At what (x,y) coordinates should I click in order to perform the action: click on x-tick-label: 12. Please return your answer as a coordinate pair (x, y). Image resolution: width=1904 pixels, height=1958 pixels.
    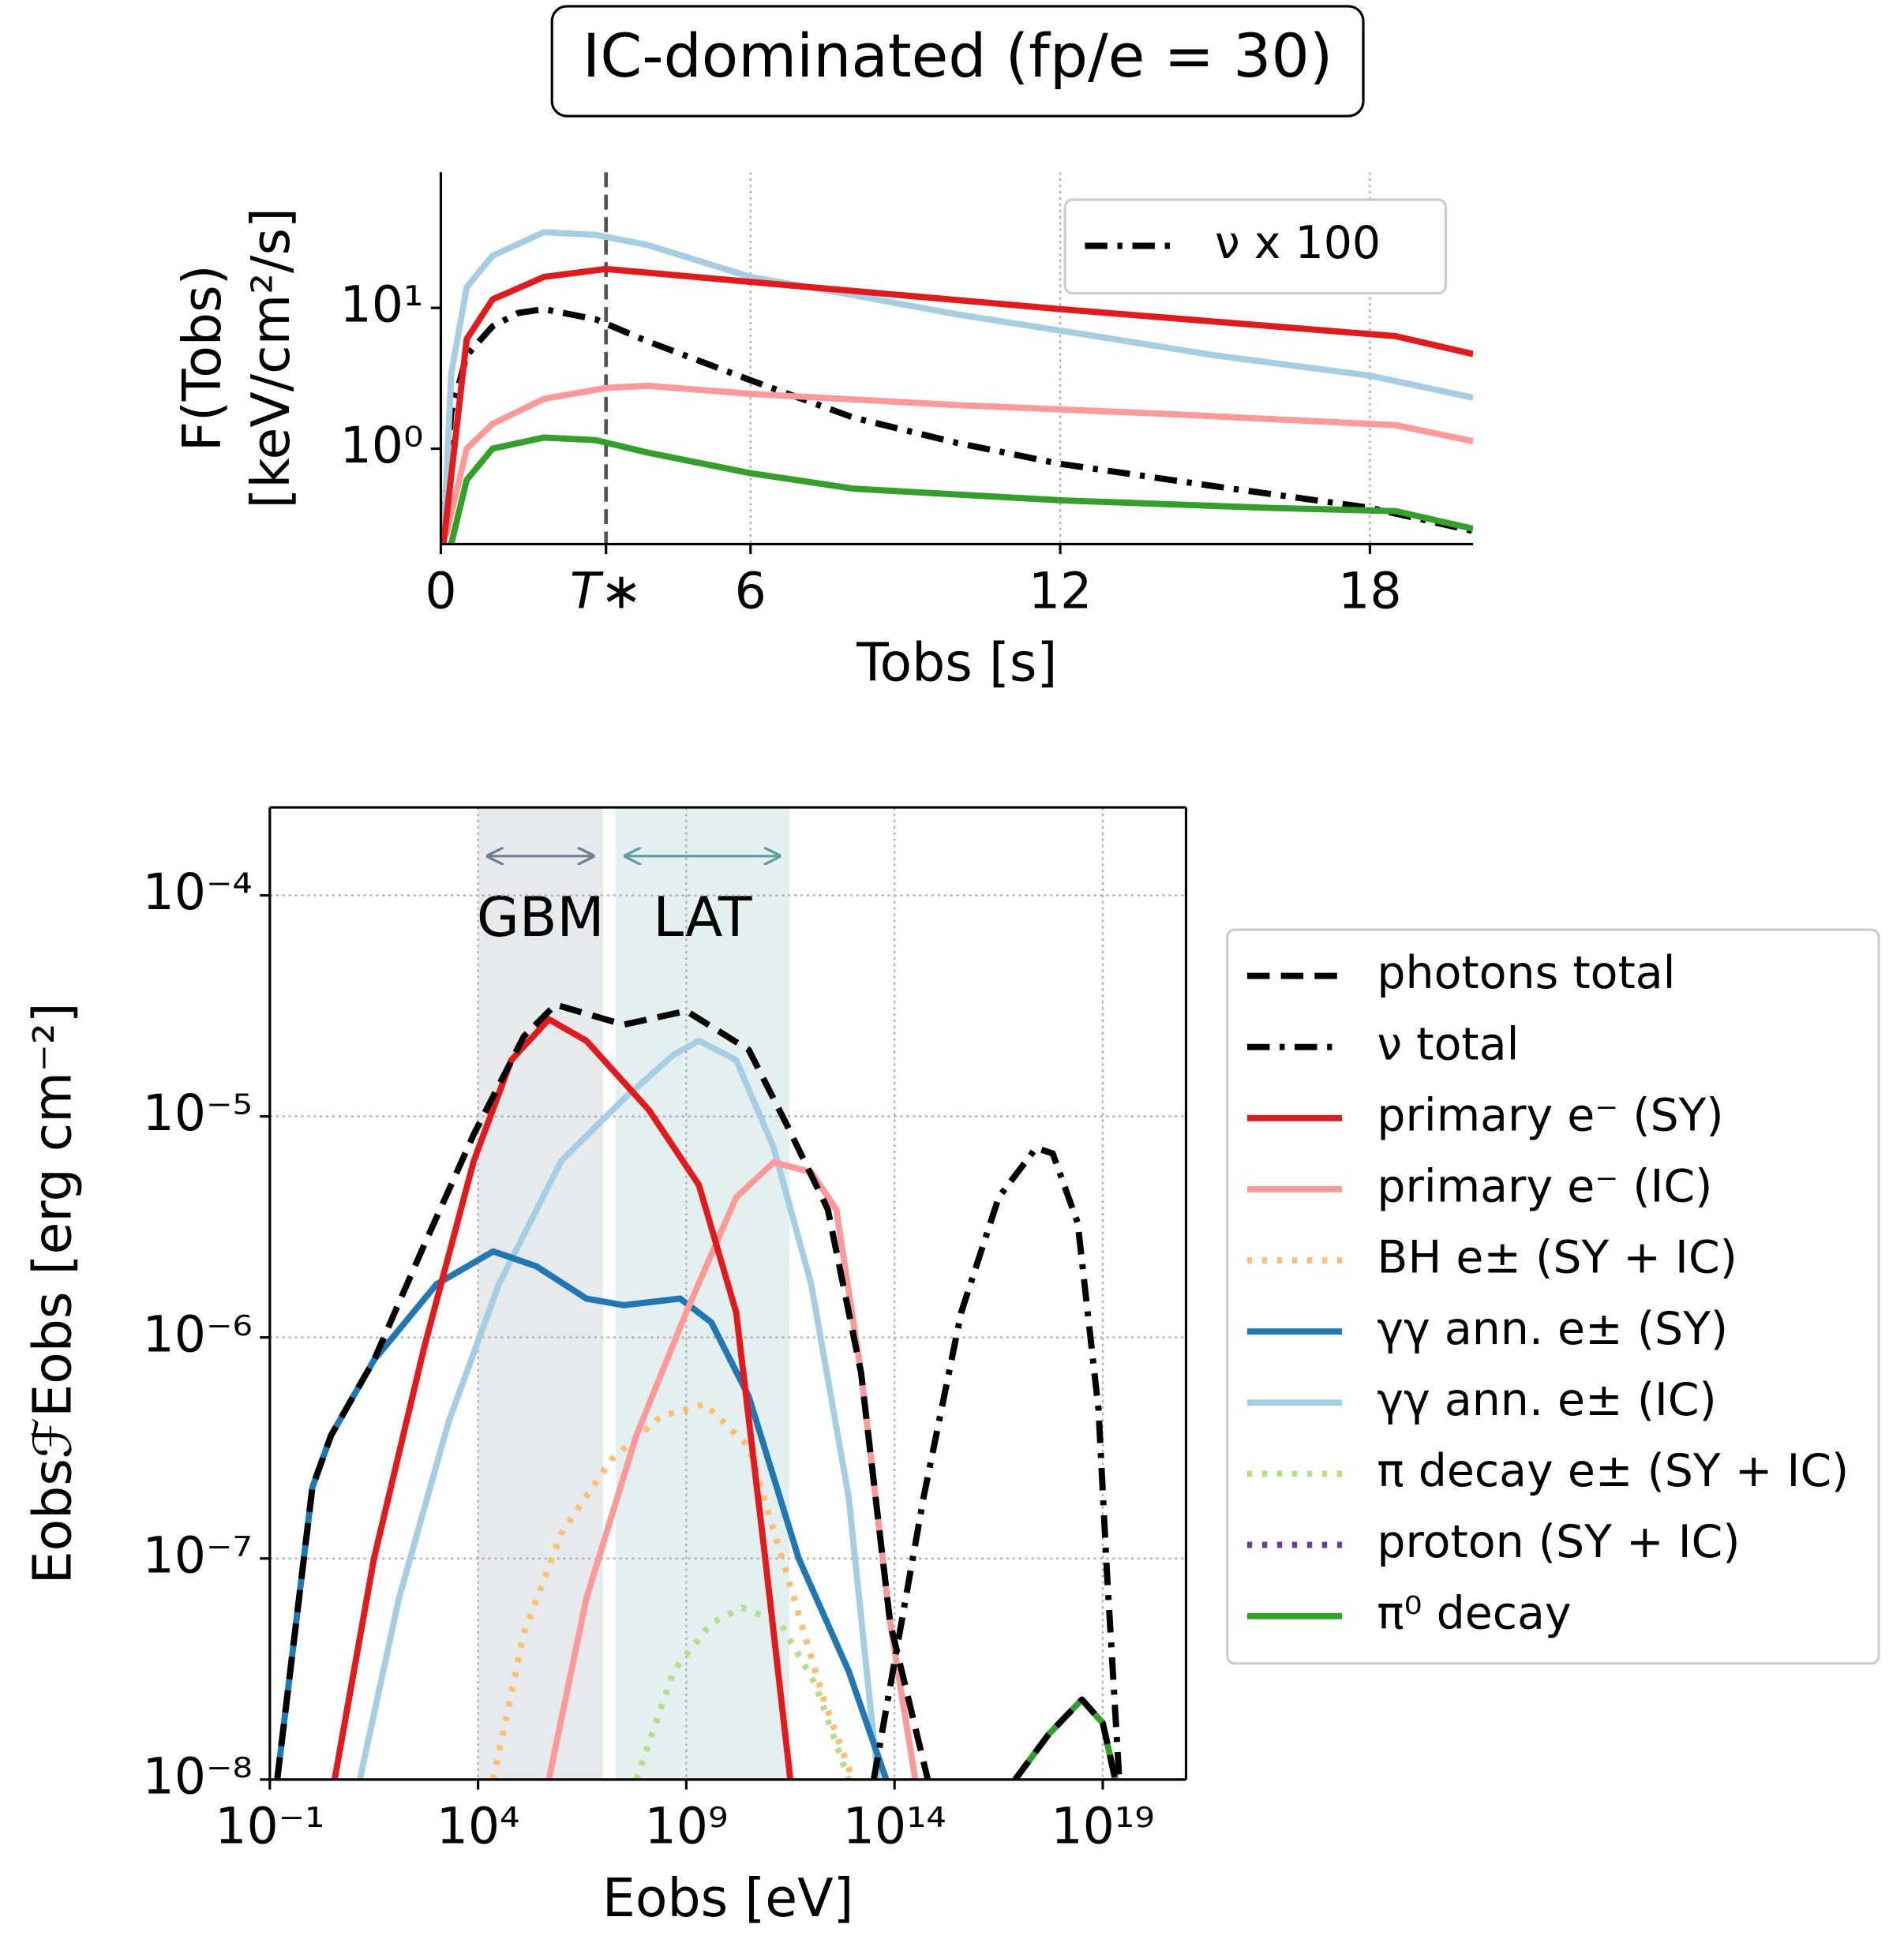
    Looking at the image, I should click on (1060, 591).